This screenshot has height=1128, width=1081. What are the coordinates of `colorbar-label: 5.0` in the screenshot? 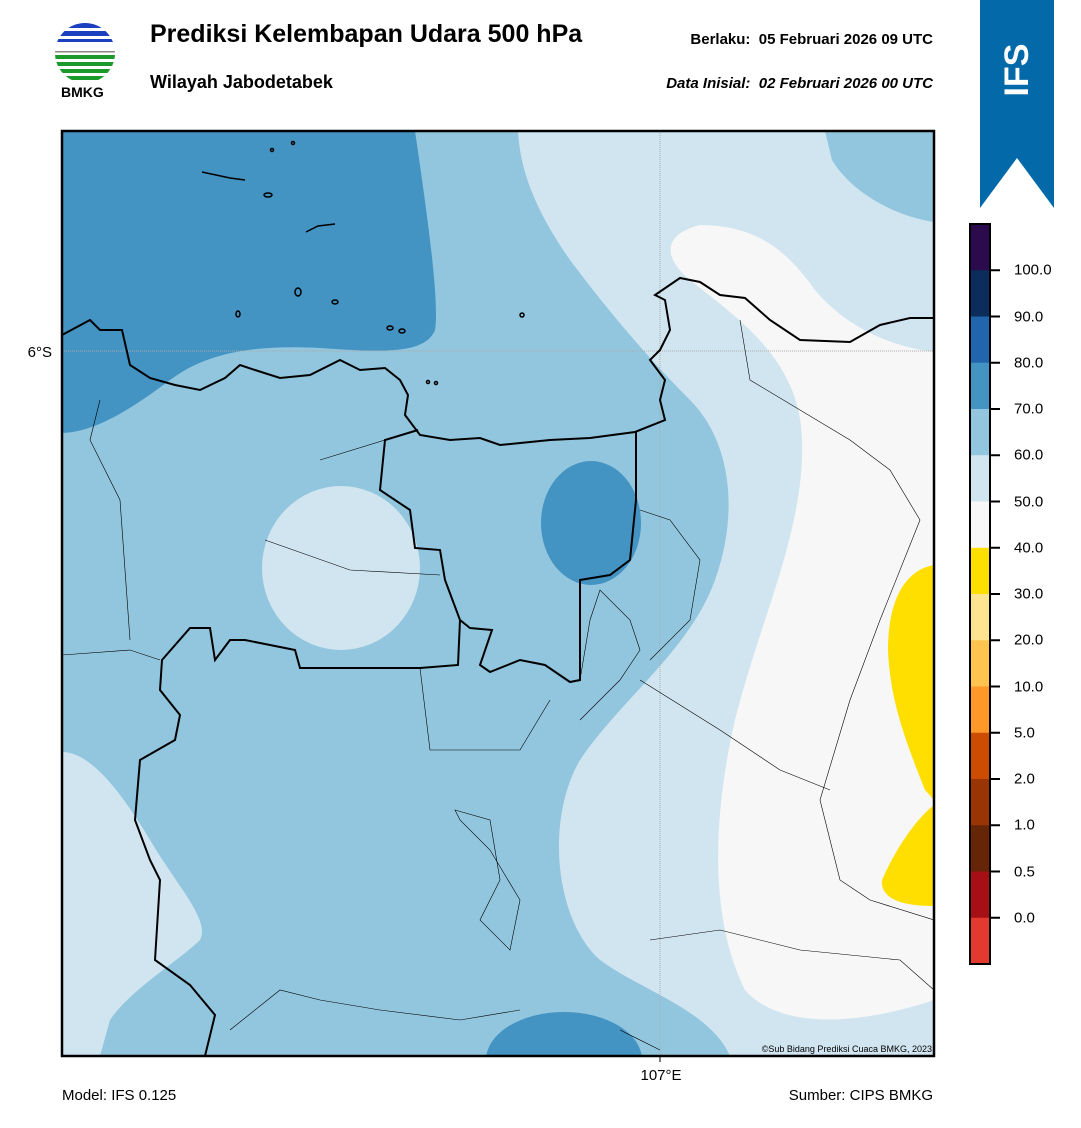 It's located at (1024, 733).